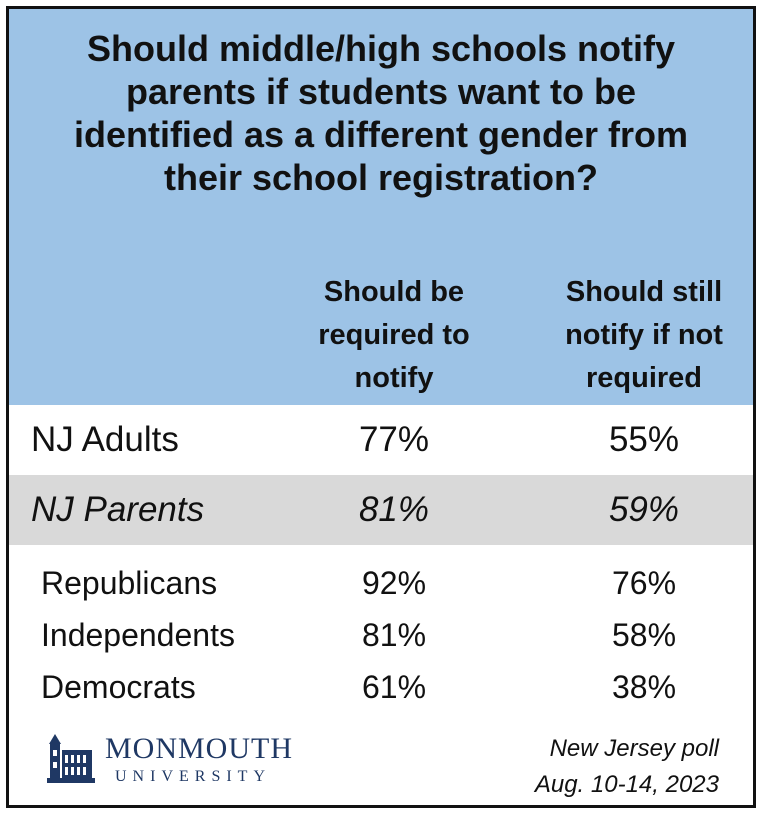  What do you see at coordinates (394, 292) in the screenshot?
I see `column-header-line: Should be` at bounding box center [394, 292].